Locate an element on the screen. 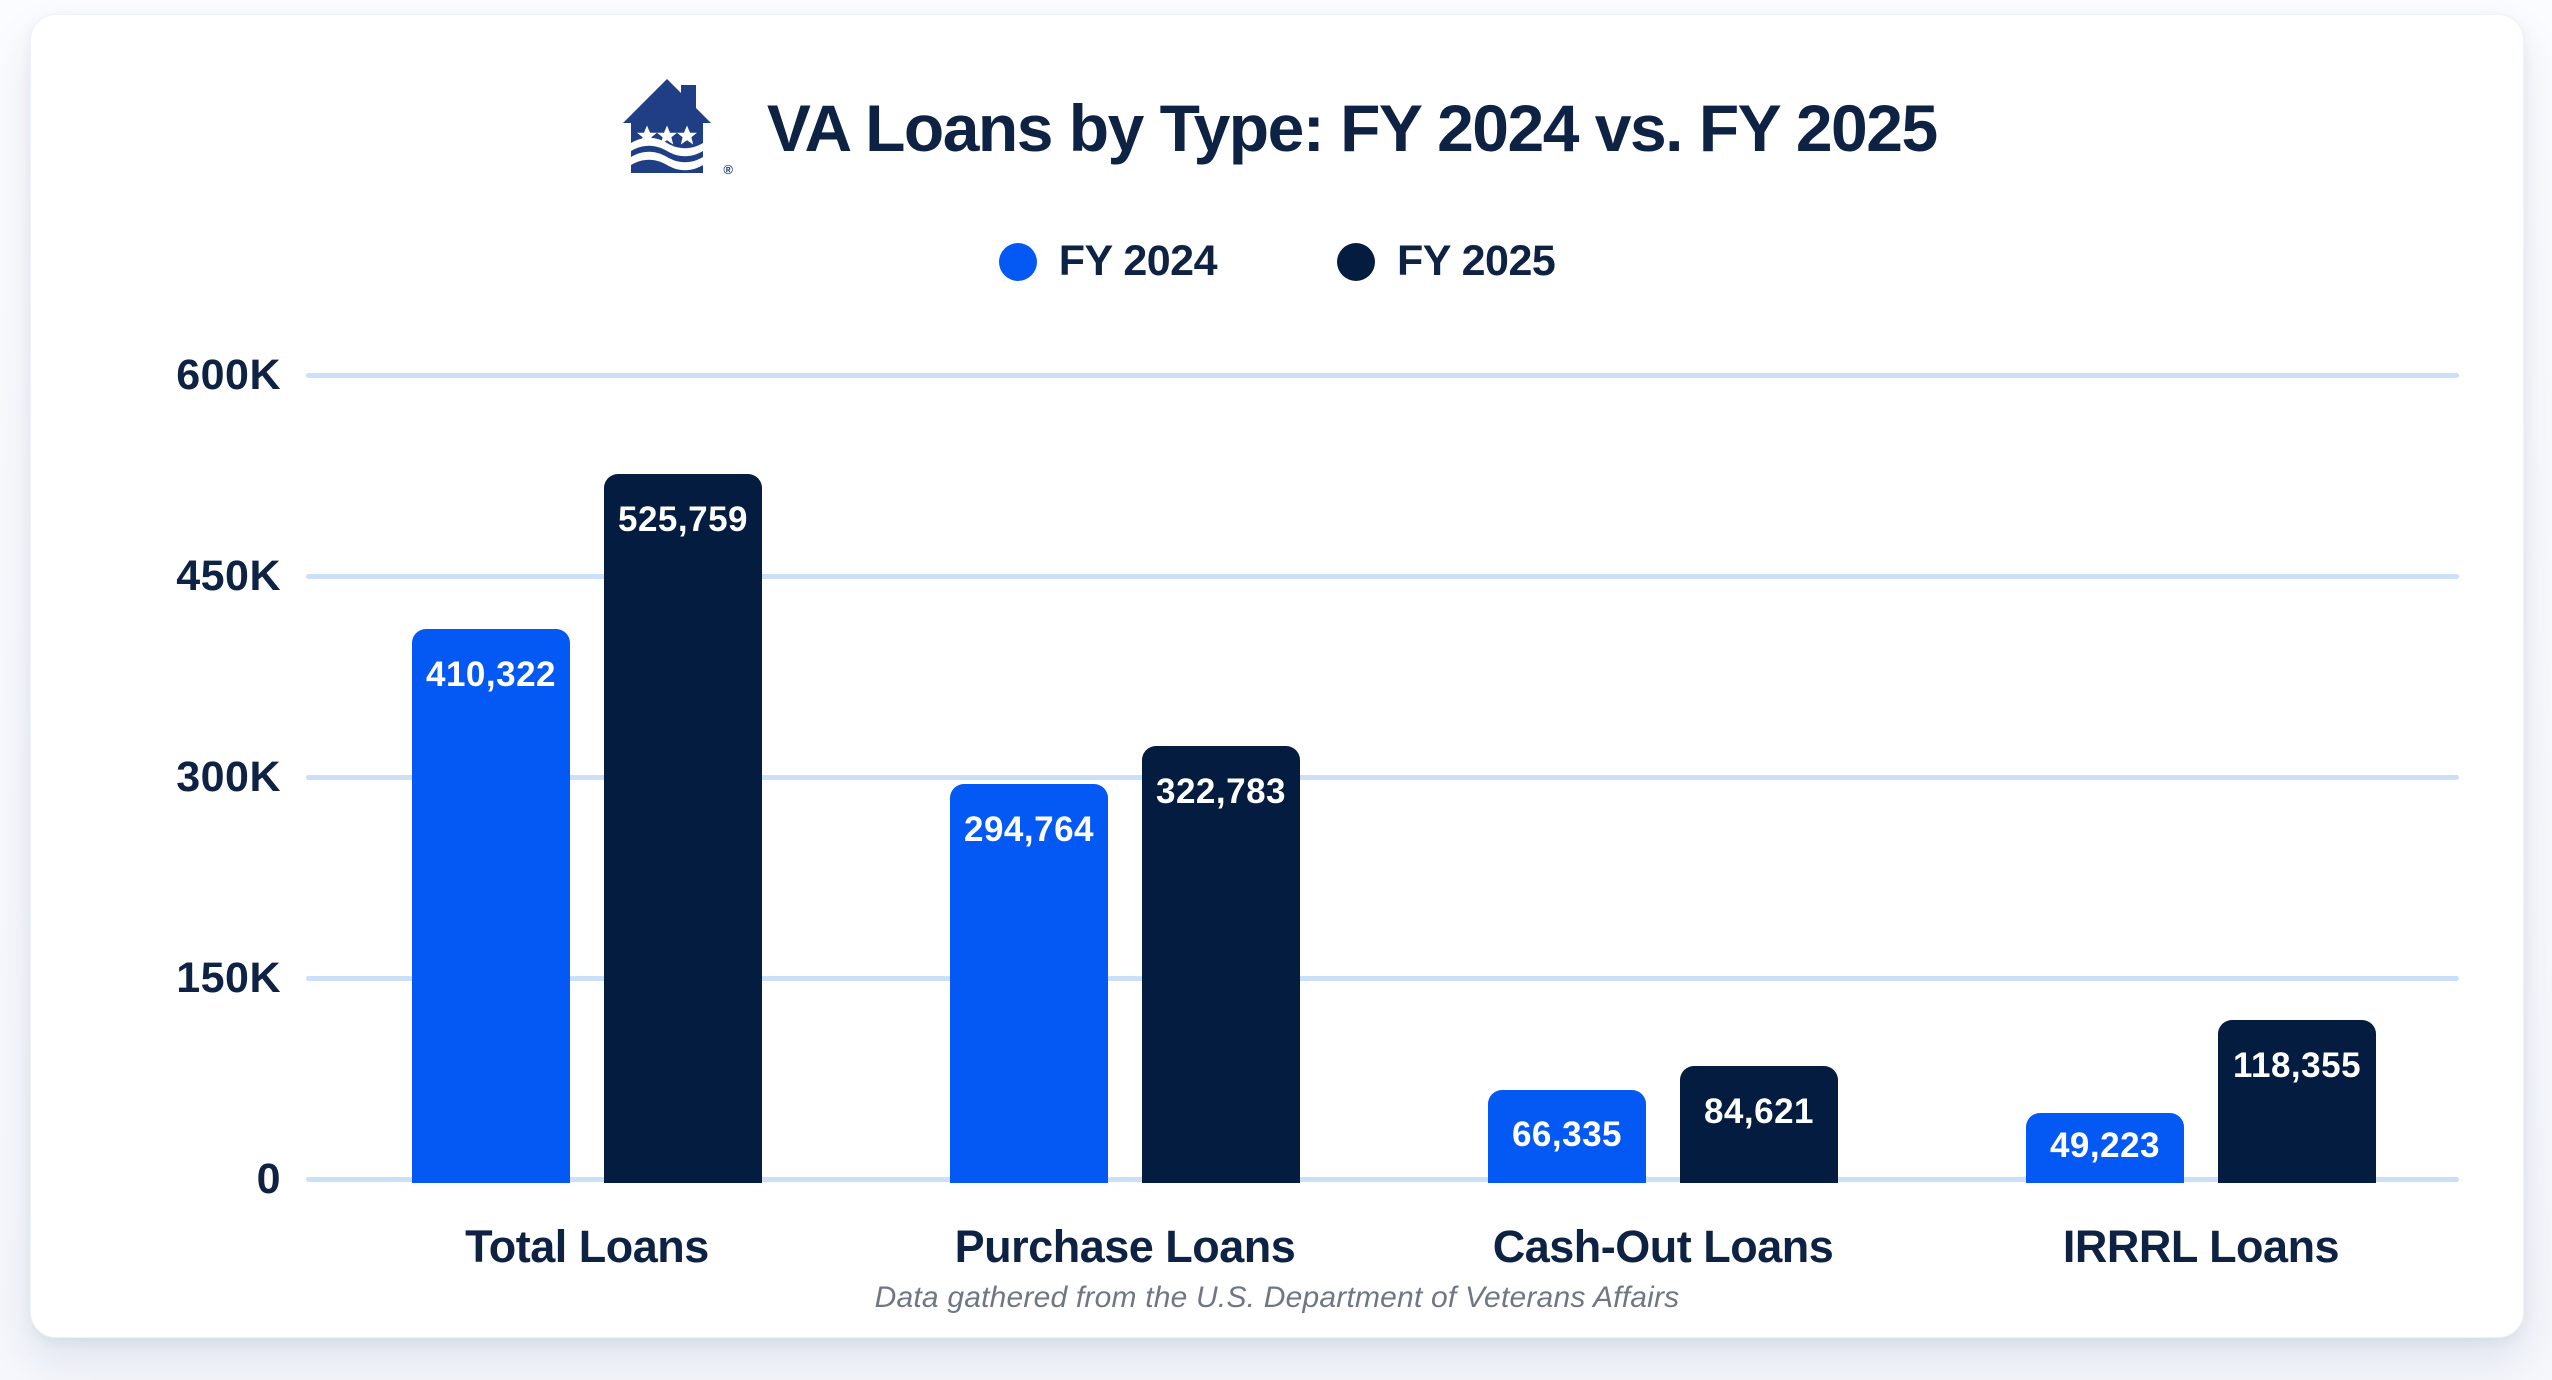 The width and height of the screenshot is (2552, 1380). bar-fy2024-cash-out-loans: 66,335 is located at coordinates (1567, 1136).